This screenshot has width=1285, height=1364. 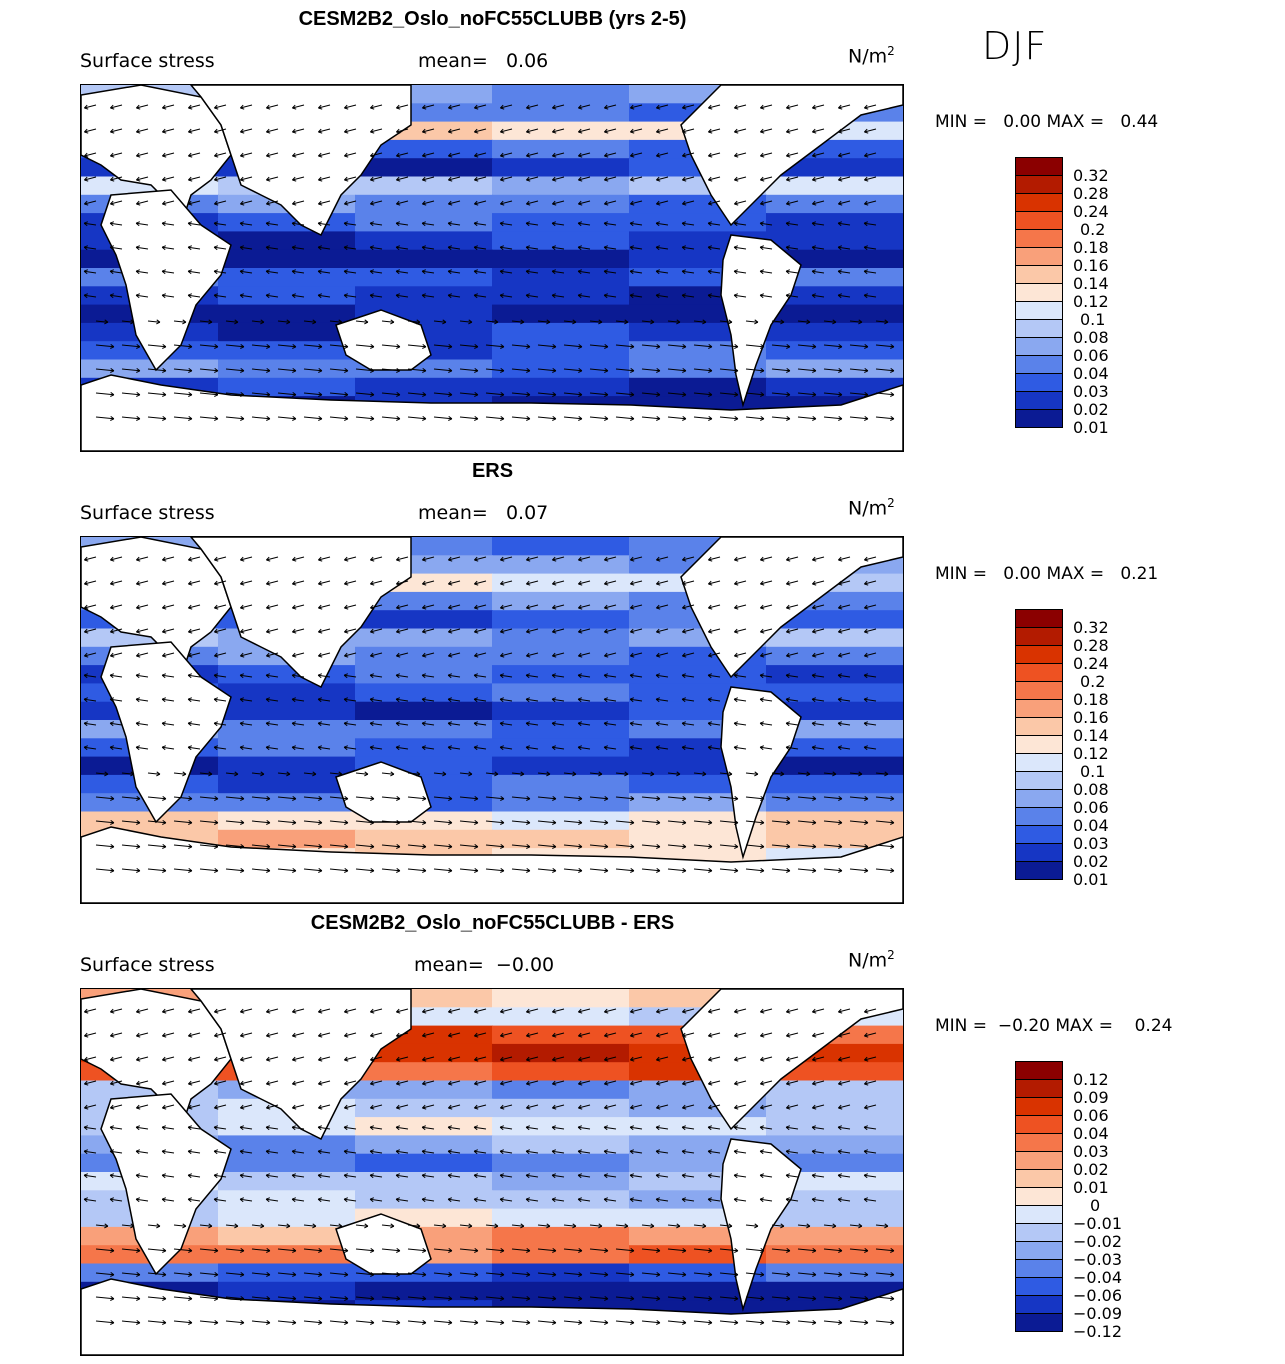 I want to click on legend-label: −0.02, so click(x=1098, y=1241).